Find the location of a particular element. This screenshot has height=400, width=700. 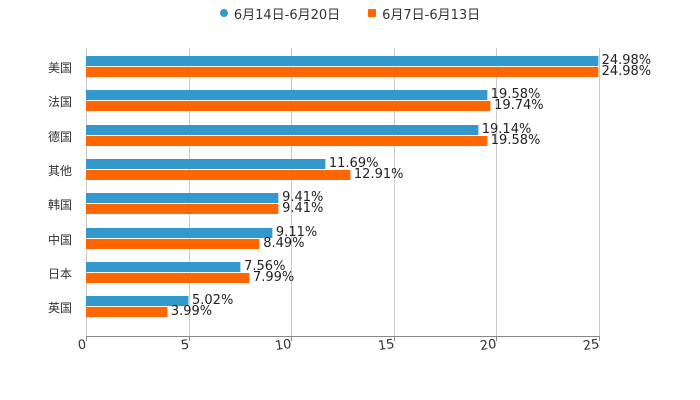

legend-item-series-2: 6月7日-6月13日 is located at coordinates (424, 14).